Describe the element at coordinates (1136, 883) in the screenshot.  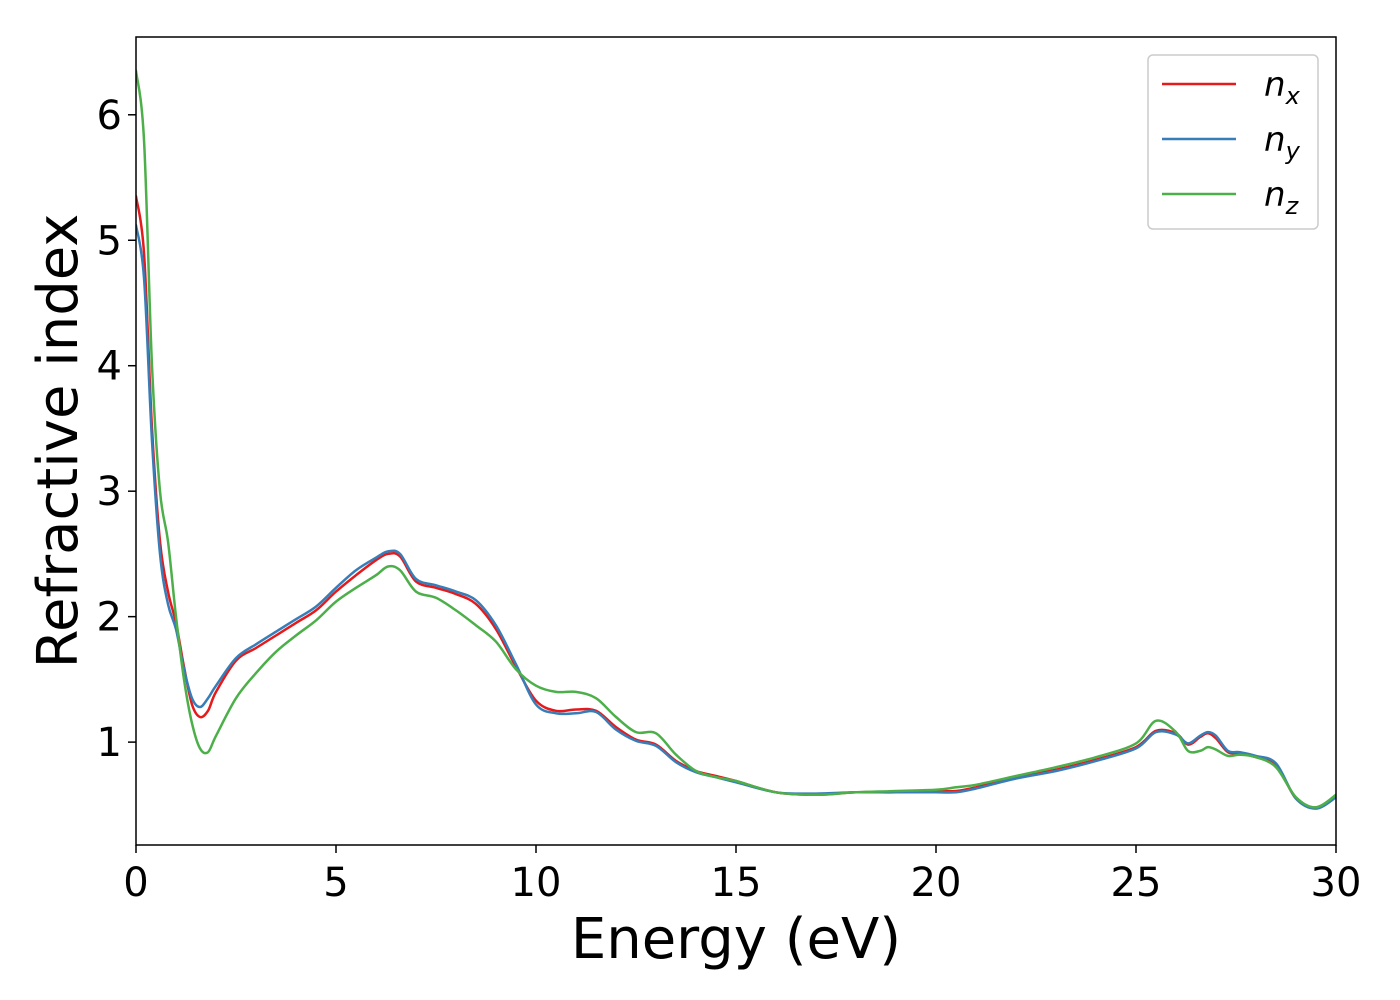
I see `x-tick-label: 25` at that location.